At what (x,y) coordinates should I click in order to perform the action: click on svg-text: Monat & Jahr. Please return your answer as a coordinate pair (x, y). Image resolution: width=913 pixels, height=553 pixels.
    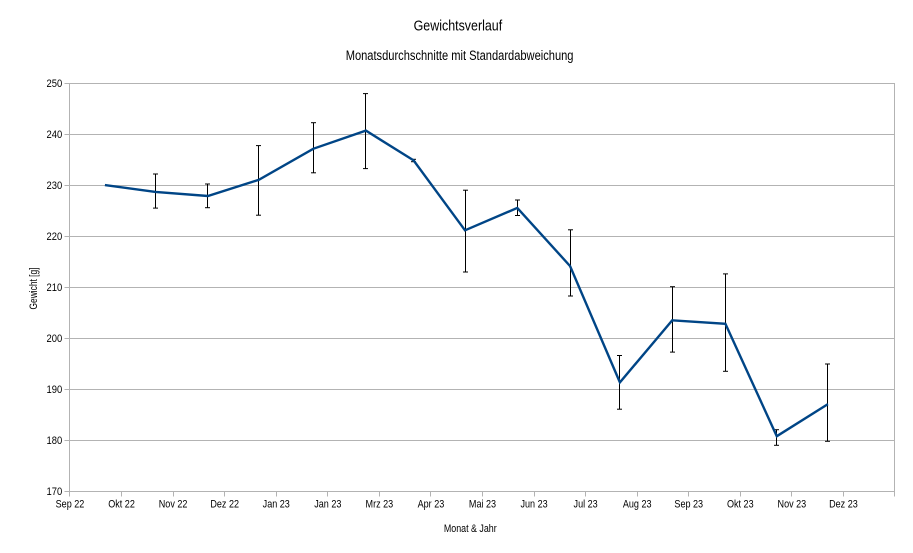
    Looking at the image, I should click on (470, 529).